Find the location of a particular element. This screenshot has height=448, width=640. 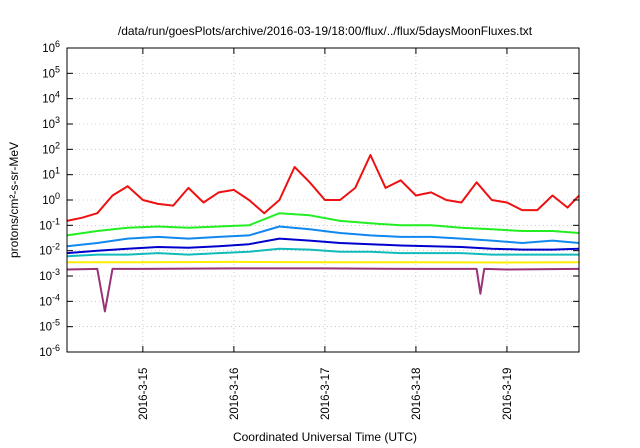

x-tick-label: 2016-3-17 is located at coordinates (326, 394).